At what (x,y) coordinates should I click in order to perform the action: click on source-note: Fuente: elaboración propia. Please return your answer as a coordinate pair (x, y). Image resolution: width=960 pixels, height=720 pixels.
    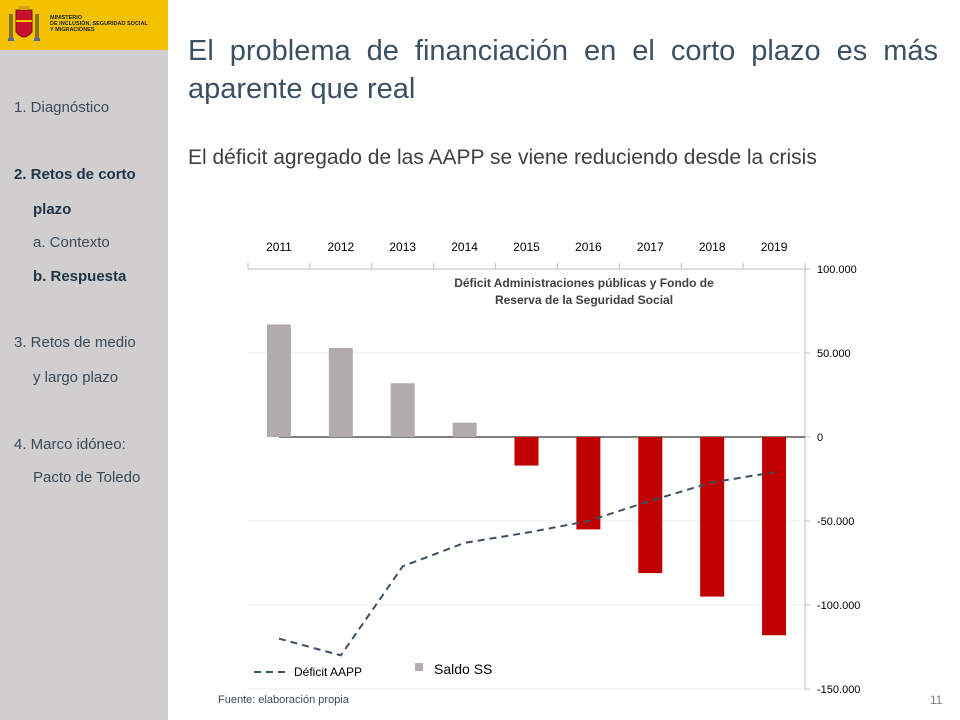
    Looking at the image, I should click on (283, 700).